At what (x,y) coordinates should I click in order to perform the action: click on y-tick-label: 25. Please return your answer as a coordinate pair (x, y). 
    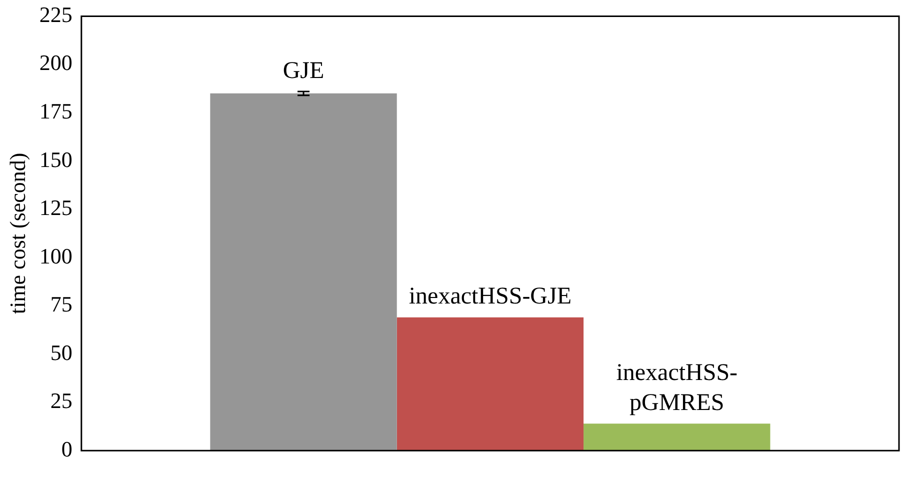
    Looking at the image, I should click on (61, 401).